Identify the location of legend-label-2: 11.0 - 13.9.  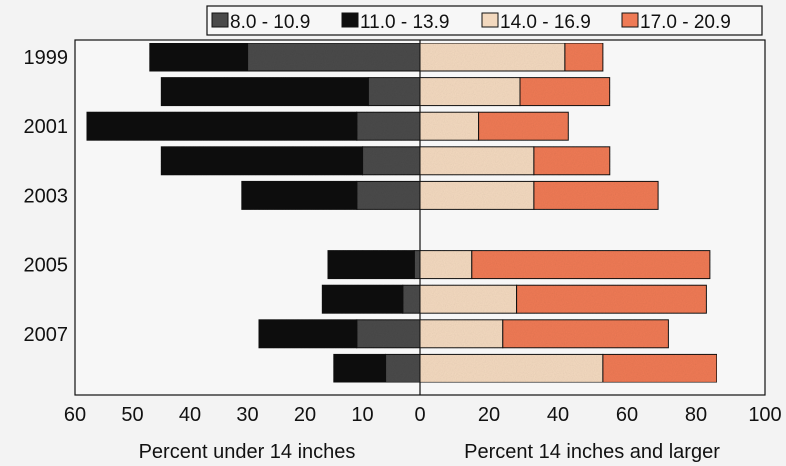
(404, 22).